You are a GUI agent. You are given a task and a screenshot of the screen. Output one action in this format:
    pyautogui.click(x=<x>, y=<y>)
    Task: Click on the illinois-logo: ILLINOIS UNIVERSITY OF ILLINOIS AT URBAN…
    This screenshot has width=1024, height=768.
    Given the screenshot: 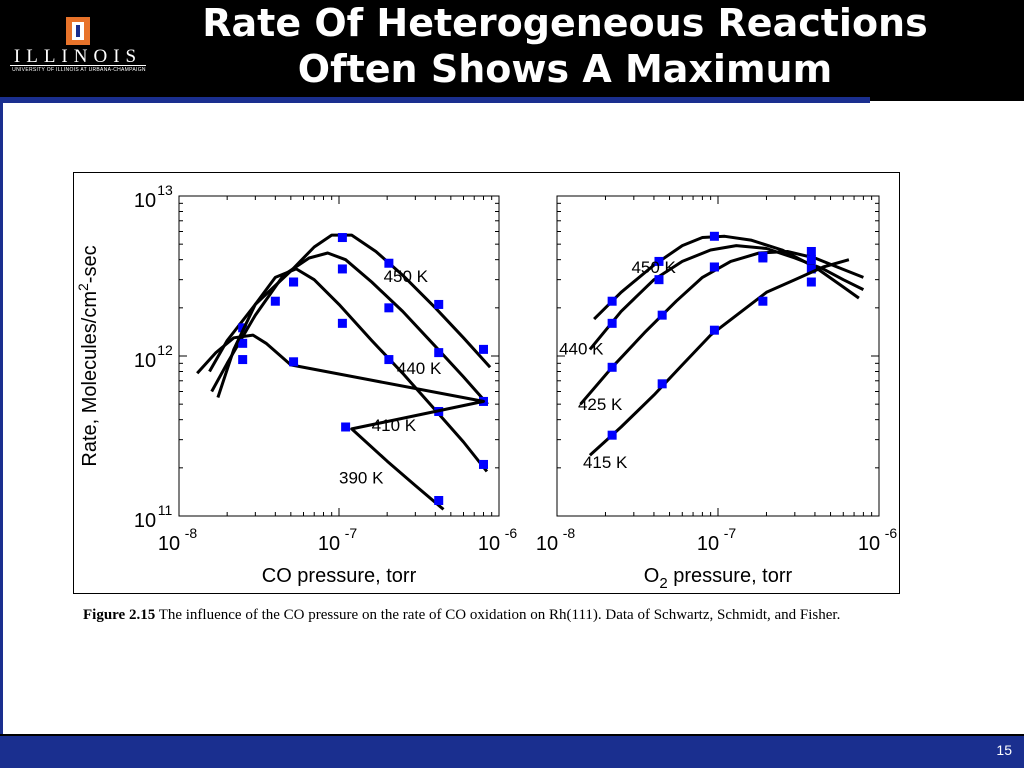 What is the action you would take?
    pyautogui.click(x=80, y=40)
    